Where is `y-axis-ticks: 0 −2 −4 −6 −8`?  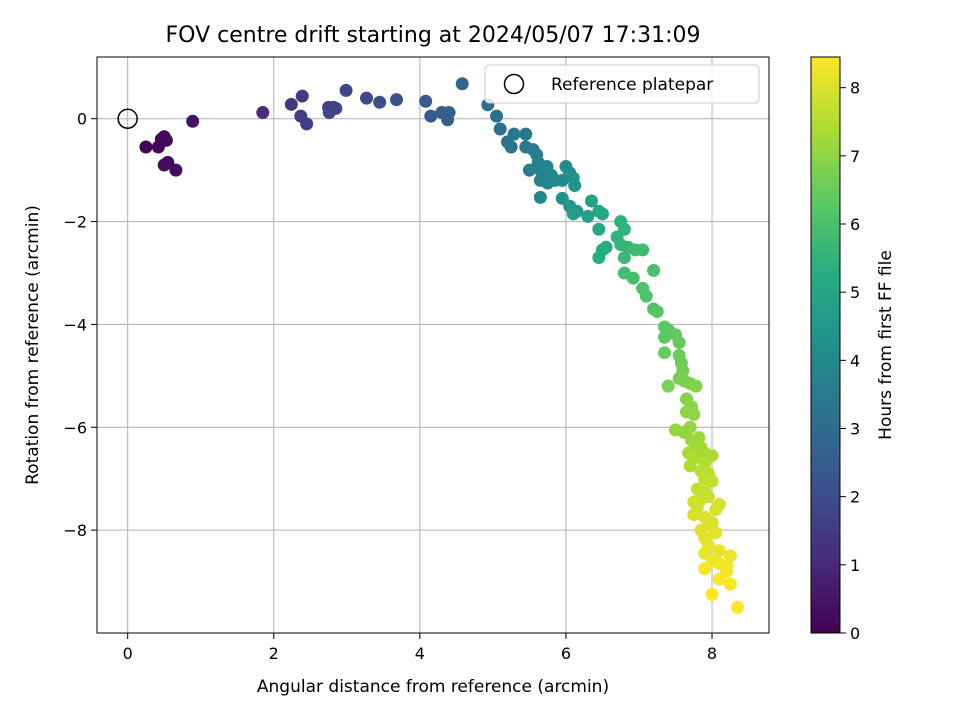
y-axis-ticks: 0 −2 −4 −6 −8 is located at coordinates (80, 325).